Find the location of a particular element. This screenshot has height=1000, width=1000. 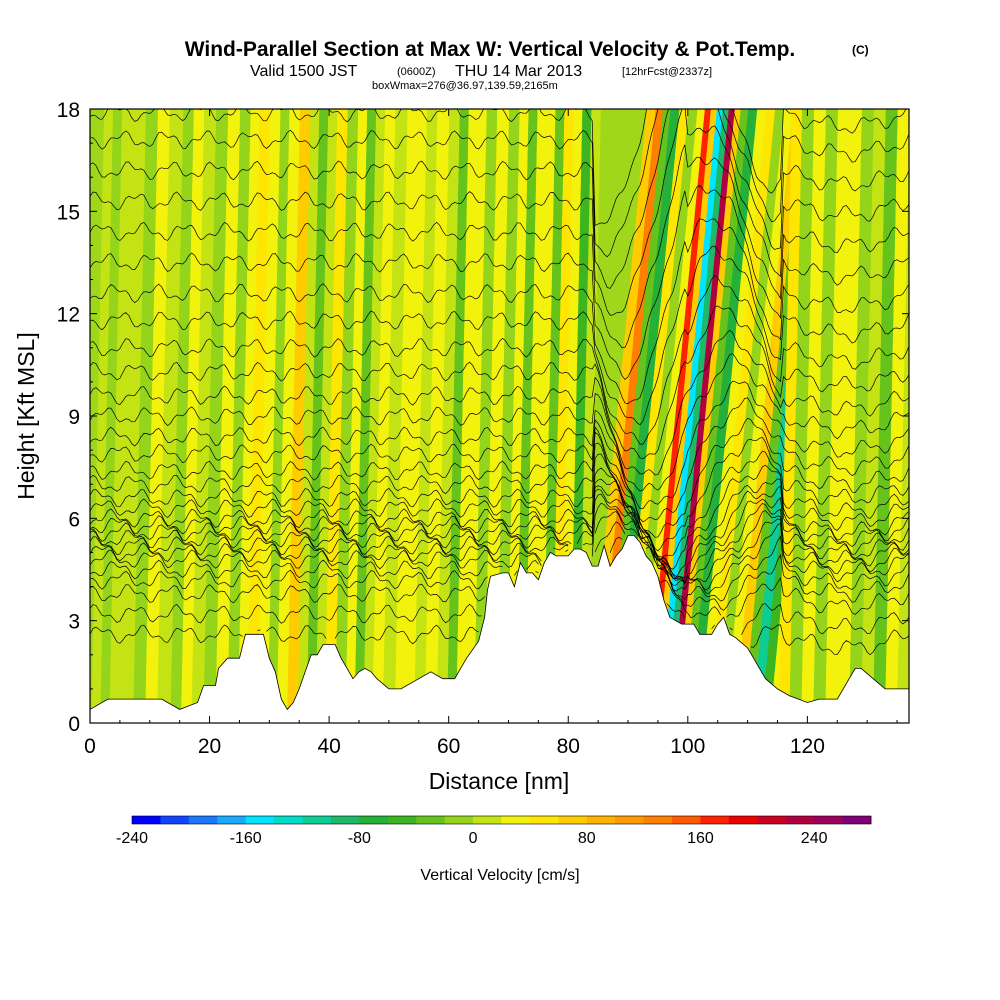

copyright-mark: (C) is located at coordinates (860, 50).